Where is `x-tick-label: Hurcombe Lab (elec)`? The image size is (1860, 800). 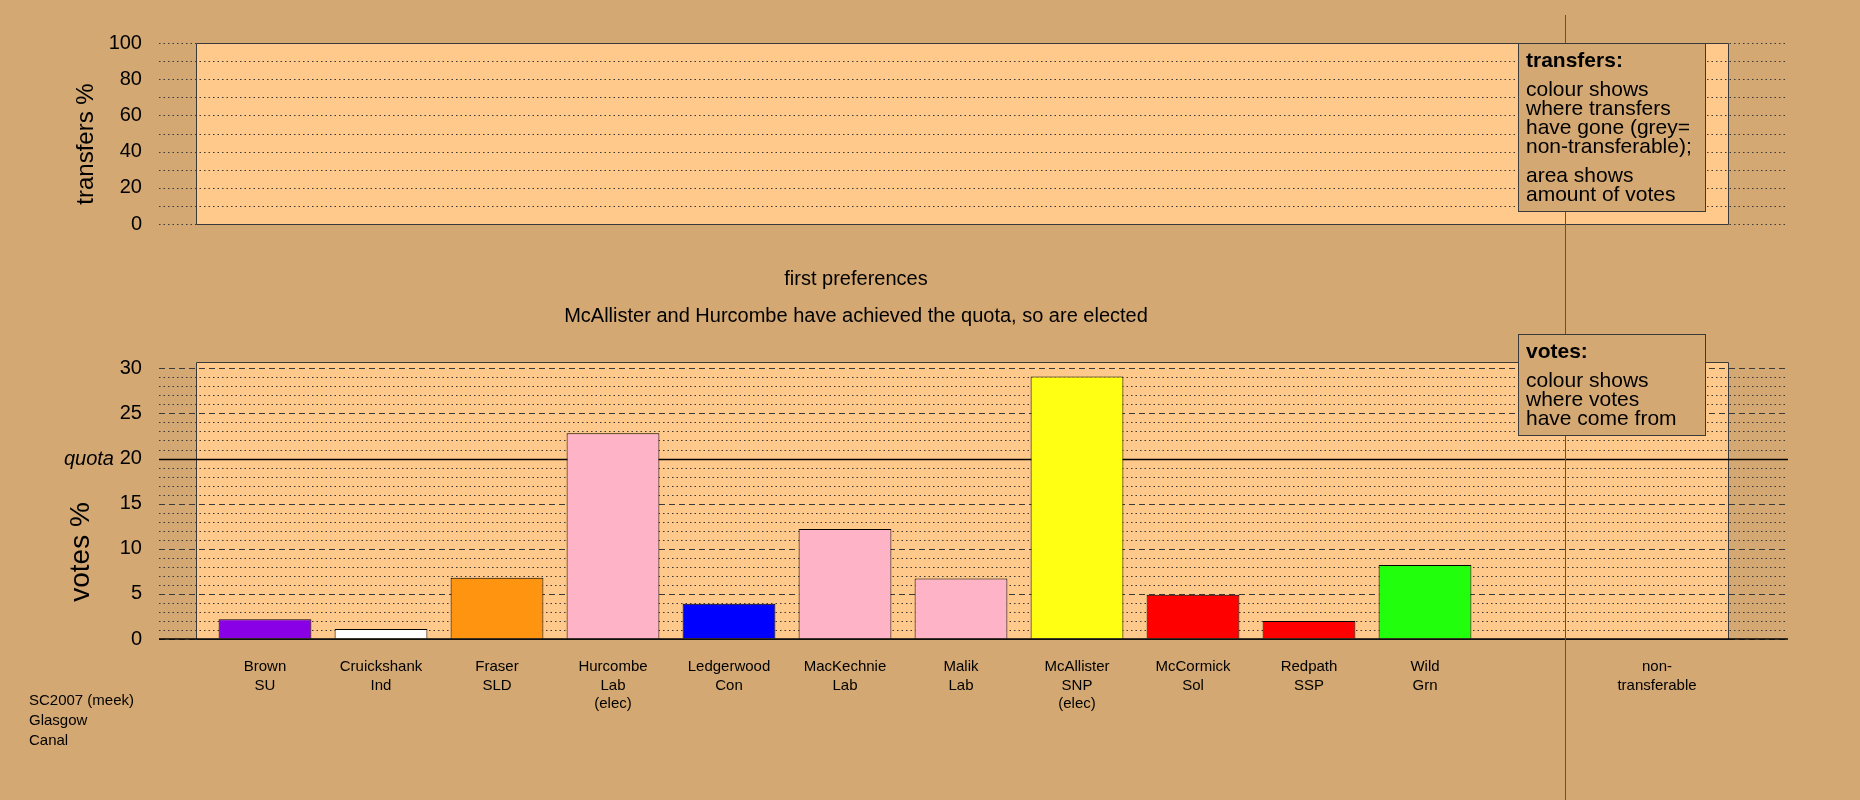 x-tick-label: Hurcombe Lab (elec) is located at coordinates (613, 684).